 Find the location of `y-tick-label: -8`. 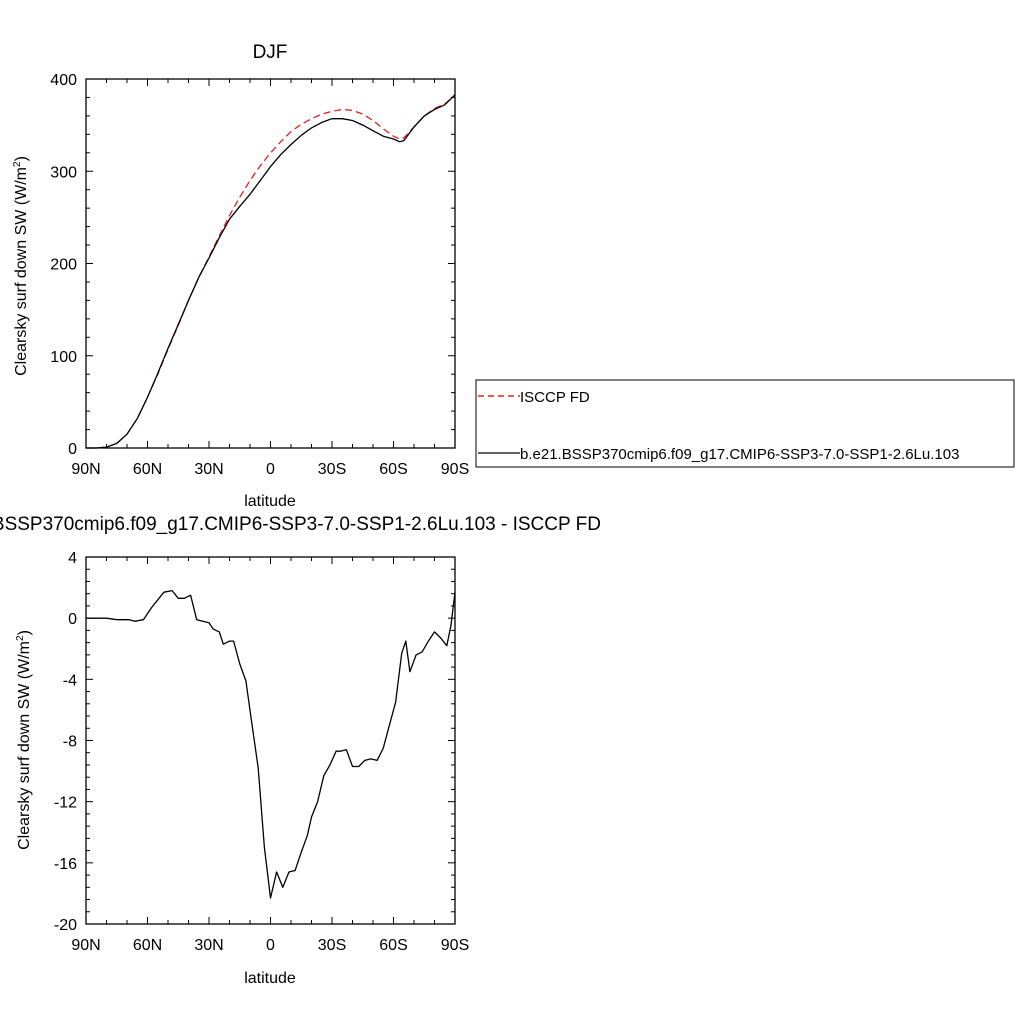

y-tick-label: -8 is located at coordinates (70, 742).